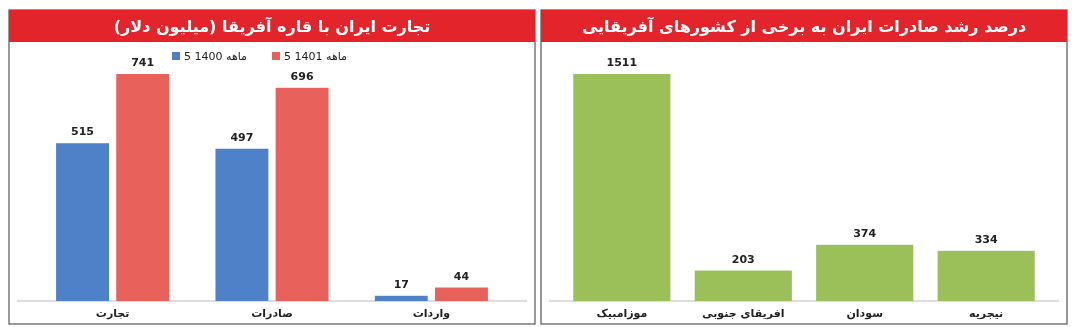 Image resolution: width=1080 pixels, height=327 pixels. Describe the element at coordinates (431, 313) in the screenshot. I see `x-tick-label: واردات` at that location.